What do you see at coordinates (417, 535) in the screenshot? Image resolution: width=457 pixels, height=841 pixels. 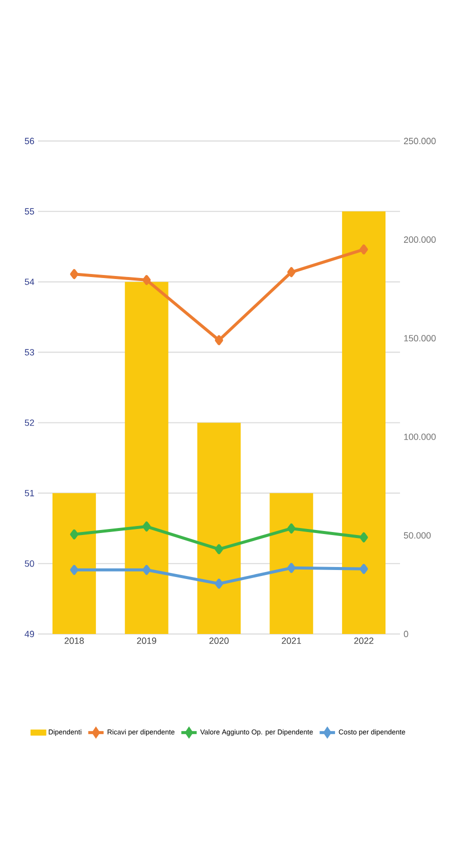 I see `y2-tick-label: 50.000` at bounding box center [417, 535].